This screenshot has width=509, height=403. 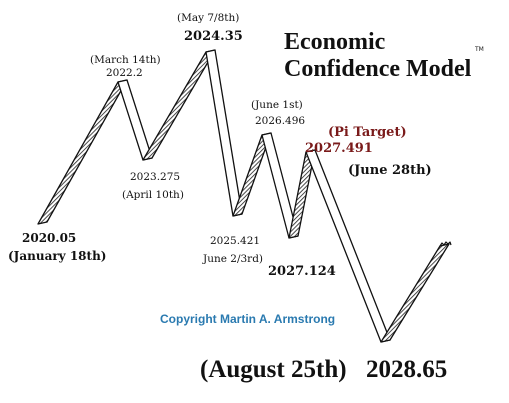 What do you see at coordinates (248, 319) in the screenshot?
I see `copyright-text: Copyright Martin A. Armstrong` at bounding box center [248, 319].